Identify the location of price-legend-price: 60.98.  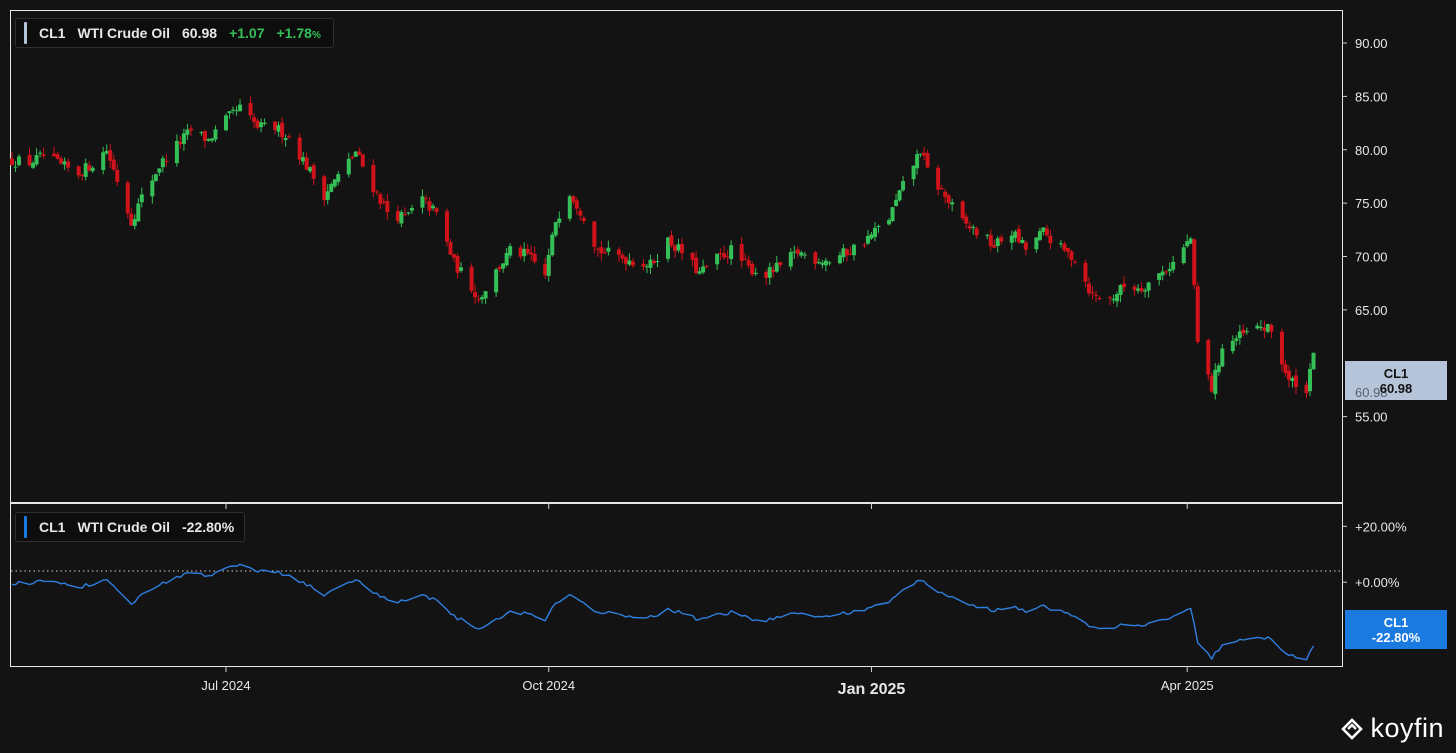
(200, 33).